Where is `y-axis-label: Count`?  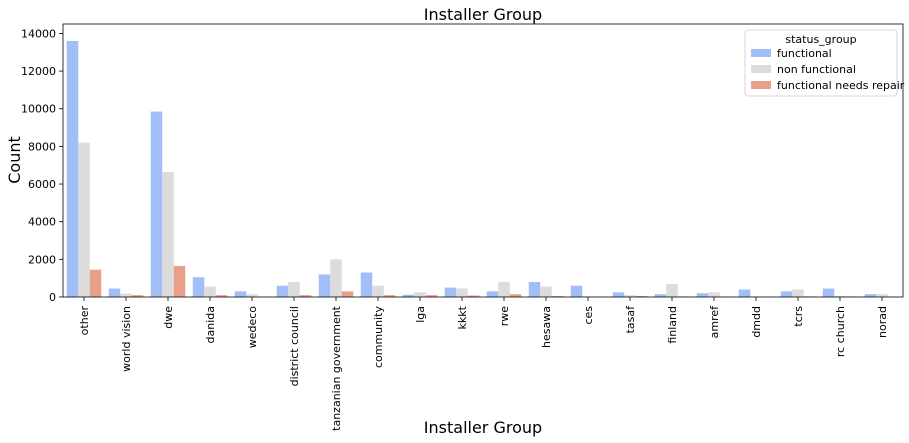 y-axis-label: Count is located at coordinates (14, 160).